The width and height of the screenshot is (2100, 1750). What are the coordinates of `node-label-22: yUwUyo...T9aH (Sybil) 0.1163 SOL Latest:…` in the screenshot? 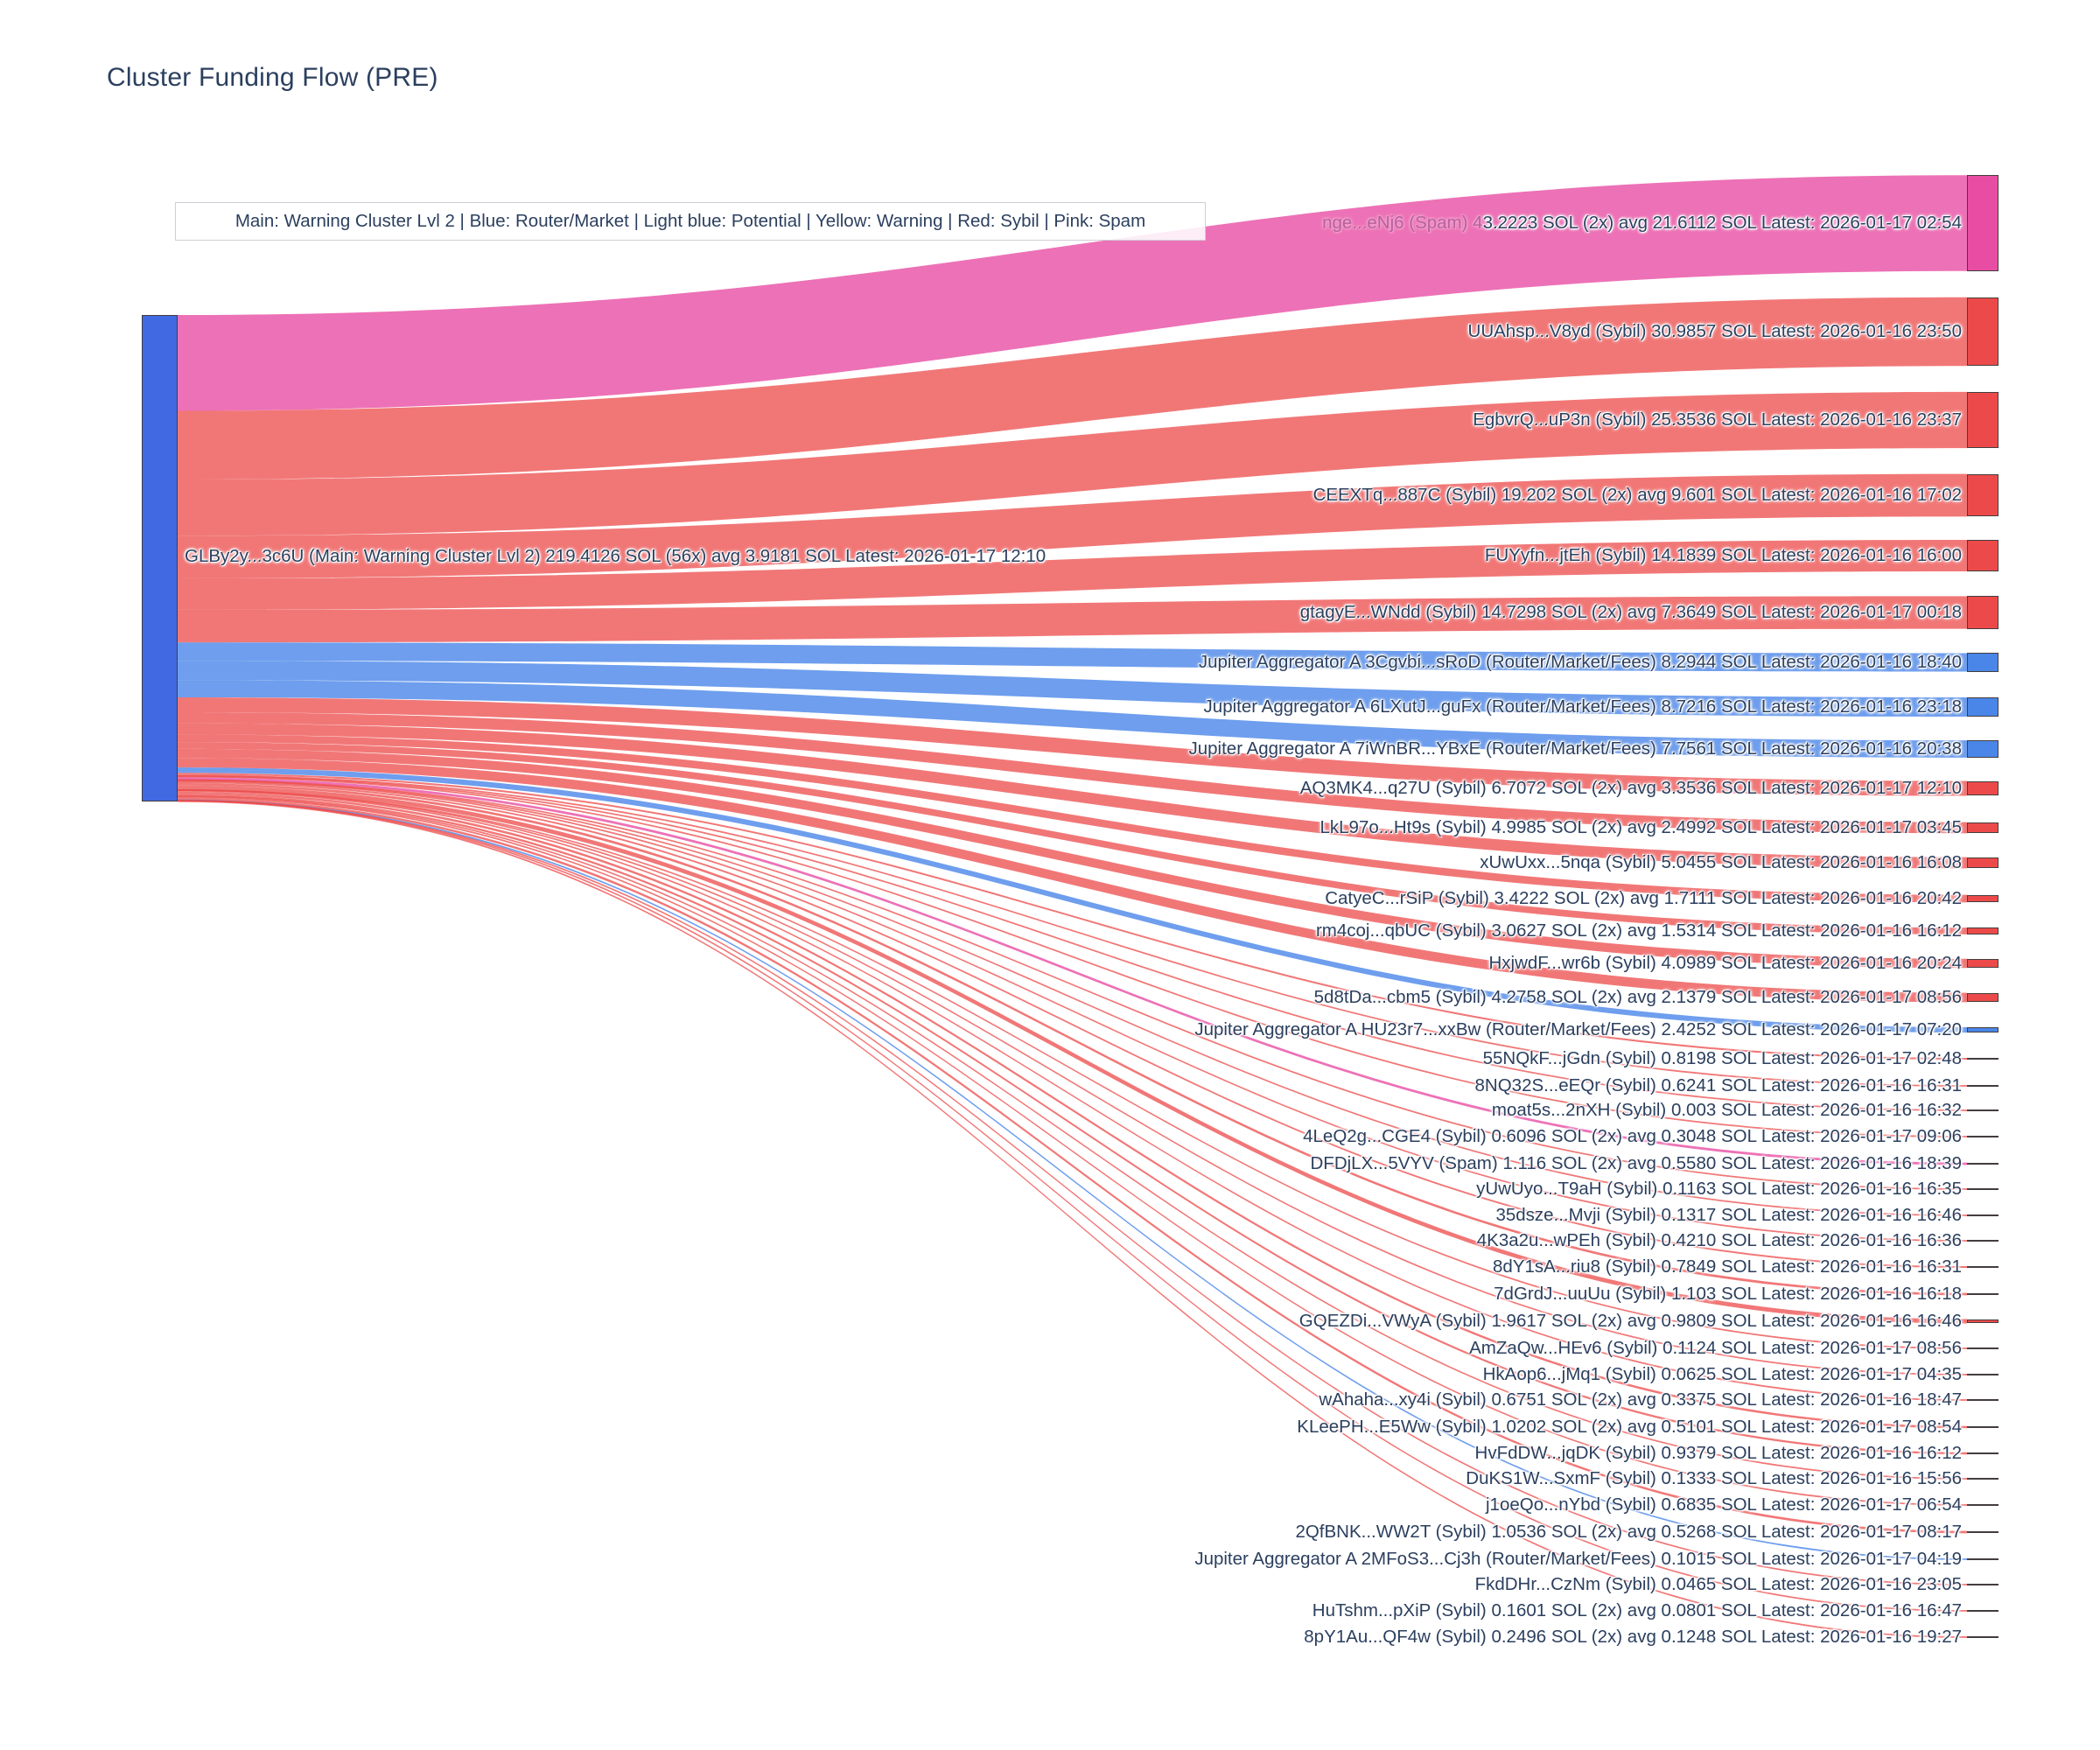 It's located at (1719, 1189).